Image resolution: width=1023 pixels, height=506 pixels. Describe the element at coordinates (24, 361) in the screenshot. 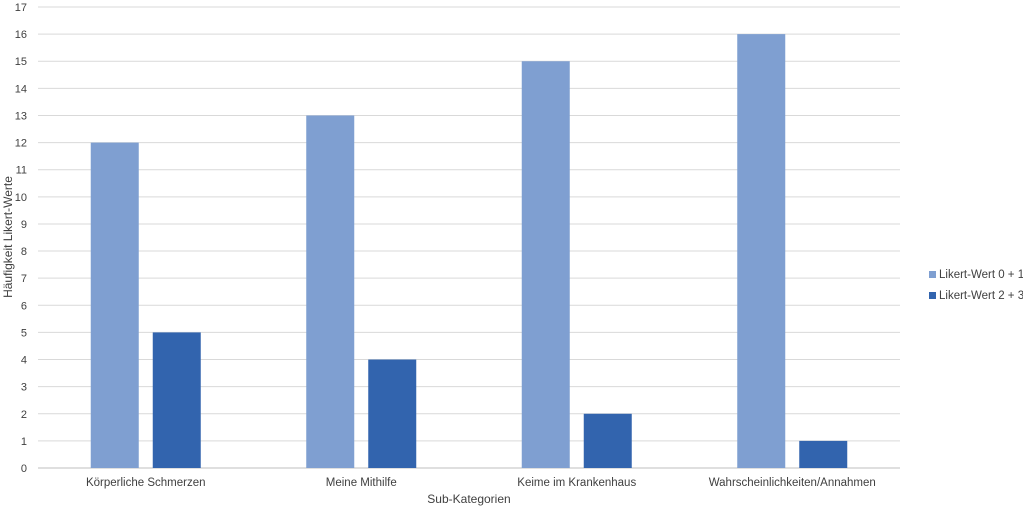

I see `y-tick-label: 4` at that location.